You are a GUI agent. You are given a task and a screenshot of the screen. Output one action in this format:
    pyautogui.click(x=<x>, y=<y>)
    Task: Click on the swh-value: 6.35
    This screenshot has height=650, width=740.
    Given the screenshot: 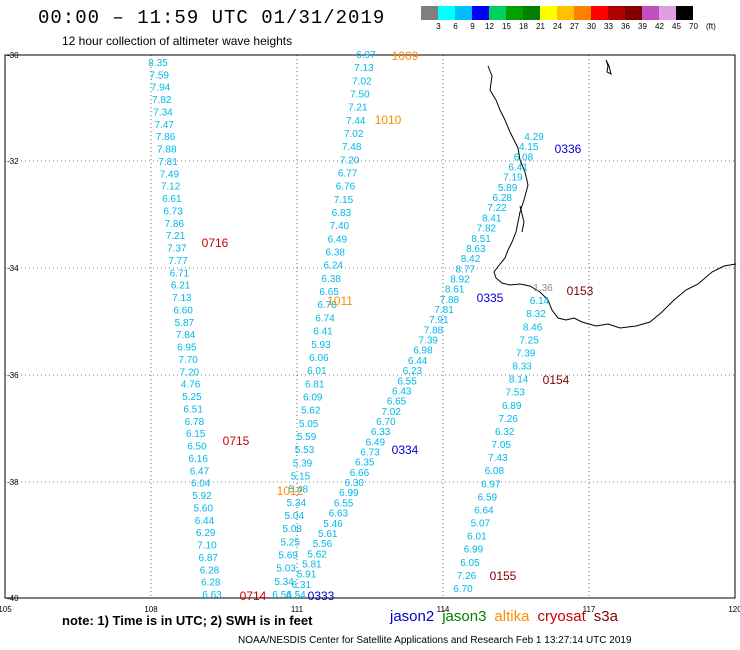 What is the action you would take?
    pyautogui.click(x=365, y=463)
    